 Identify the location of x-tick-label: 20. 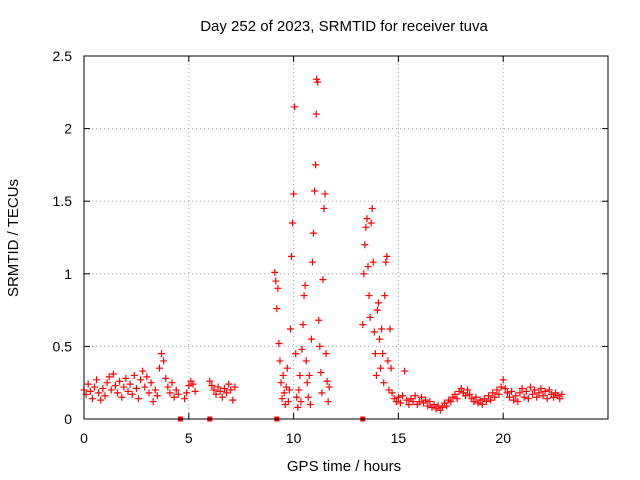
(503, 438).